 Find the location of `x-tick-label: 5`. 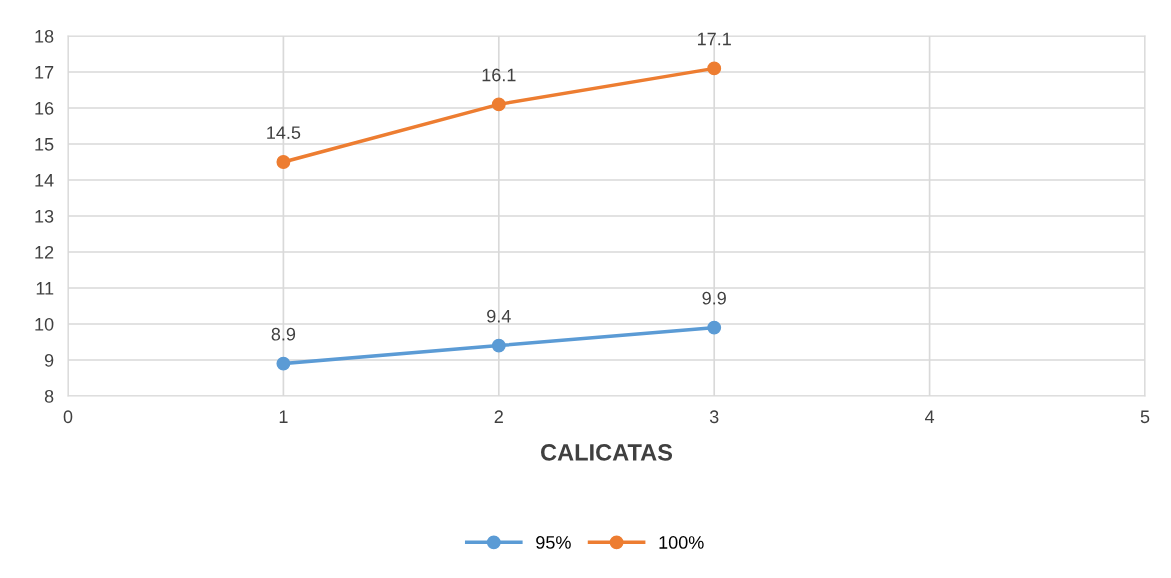

x-tick-label: 5 is located at coordinates (1145, 417).